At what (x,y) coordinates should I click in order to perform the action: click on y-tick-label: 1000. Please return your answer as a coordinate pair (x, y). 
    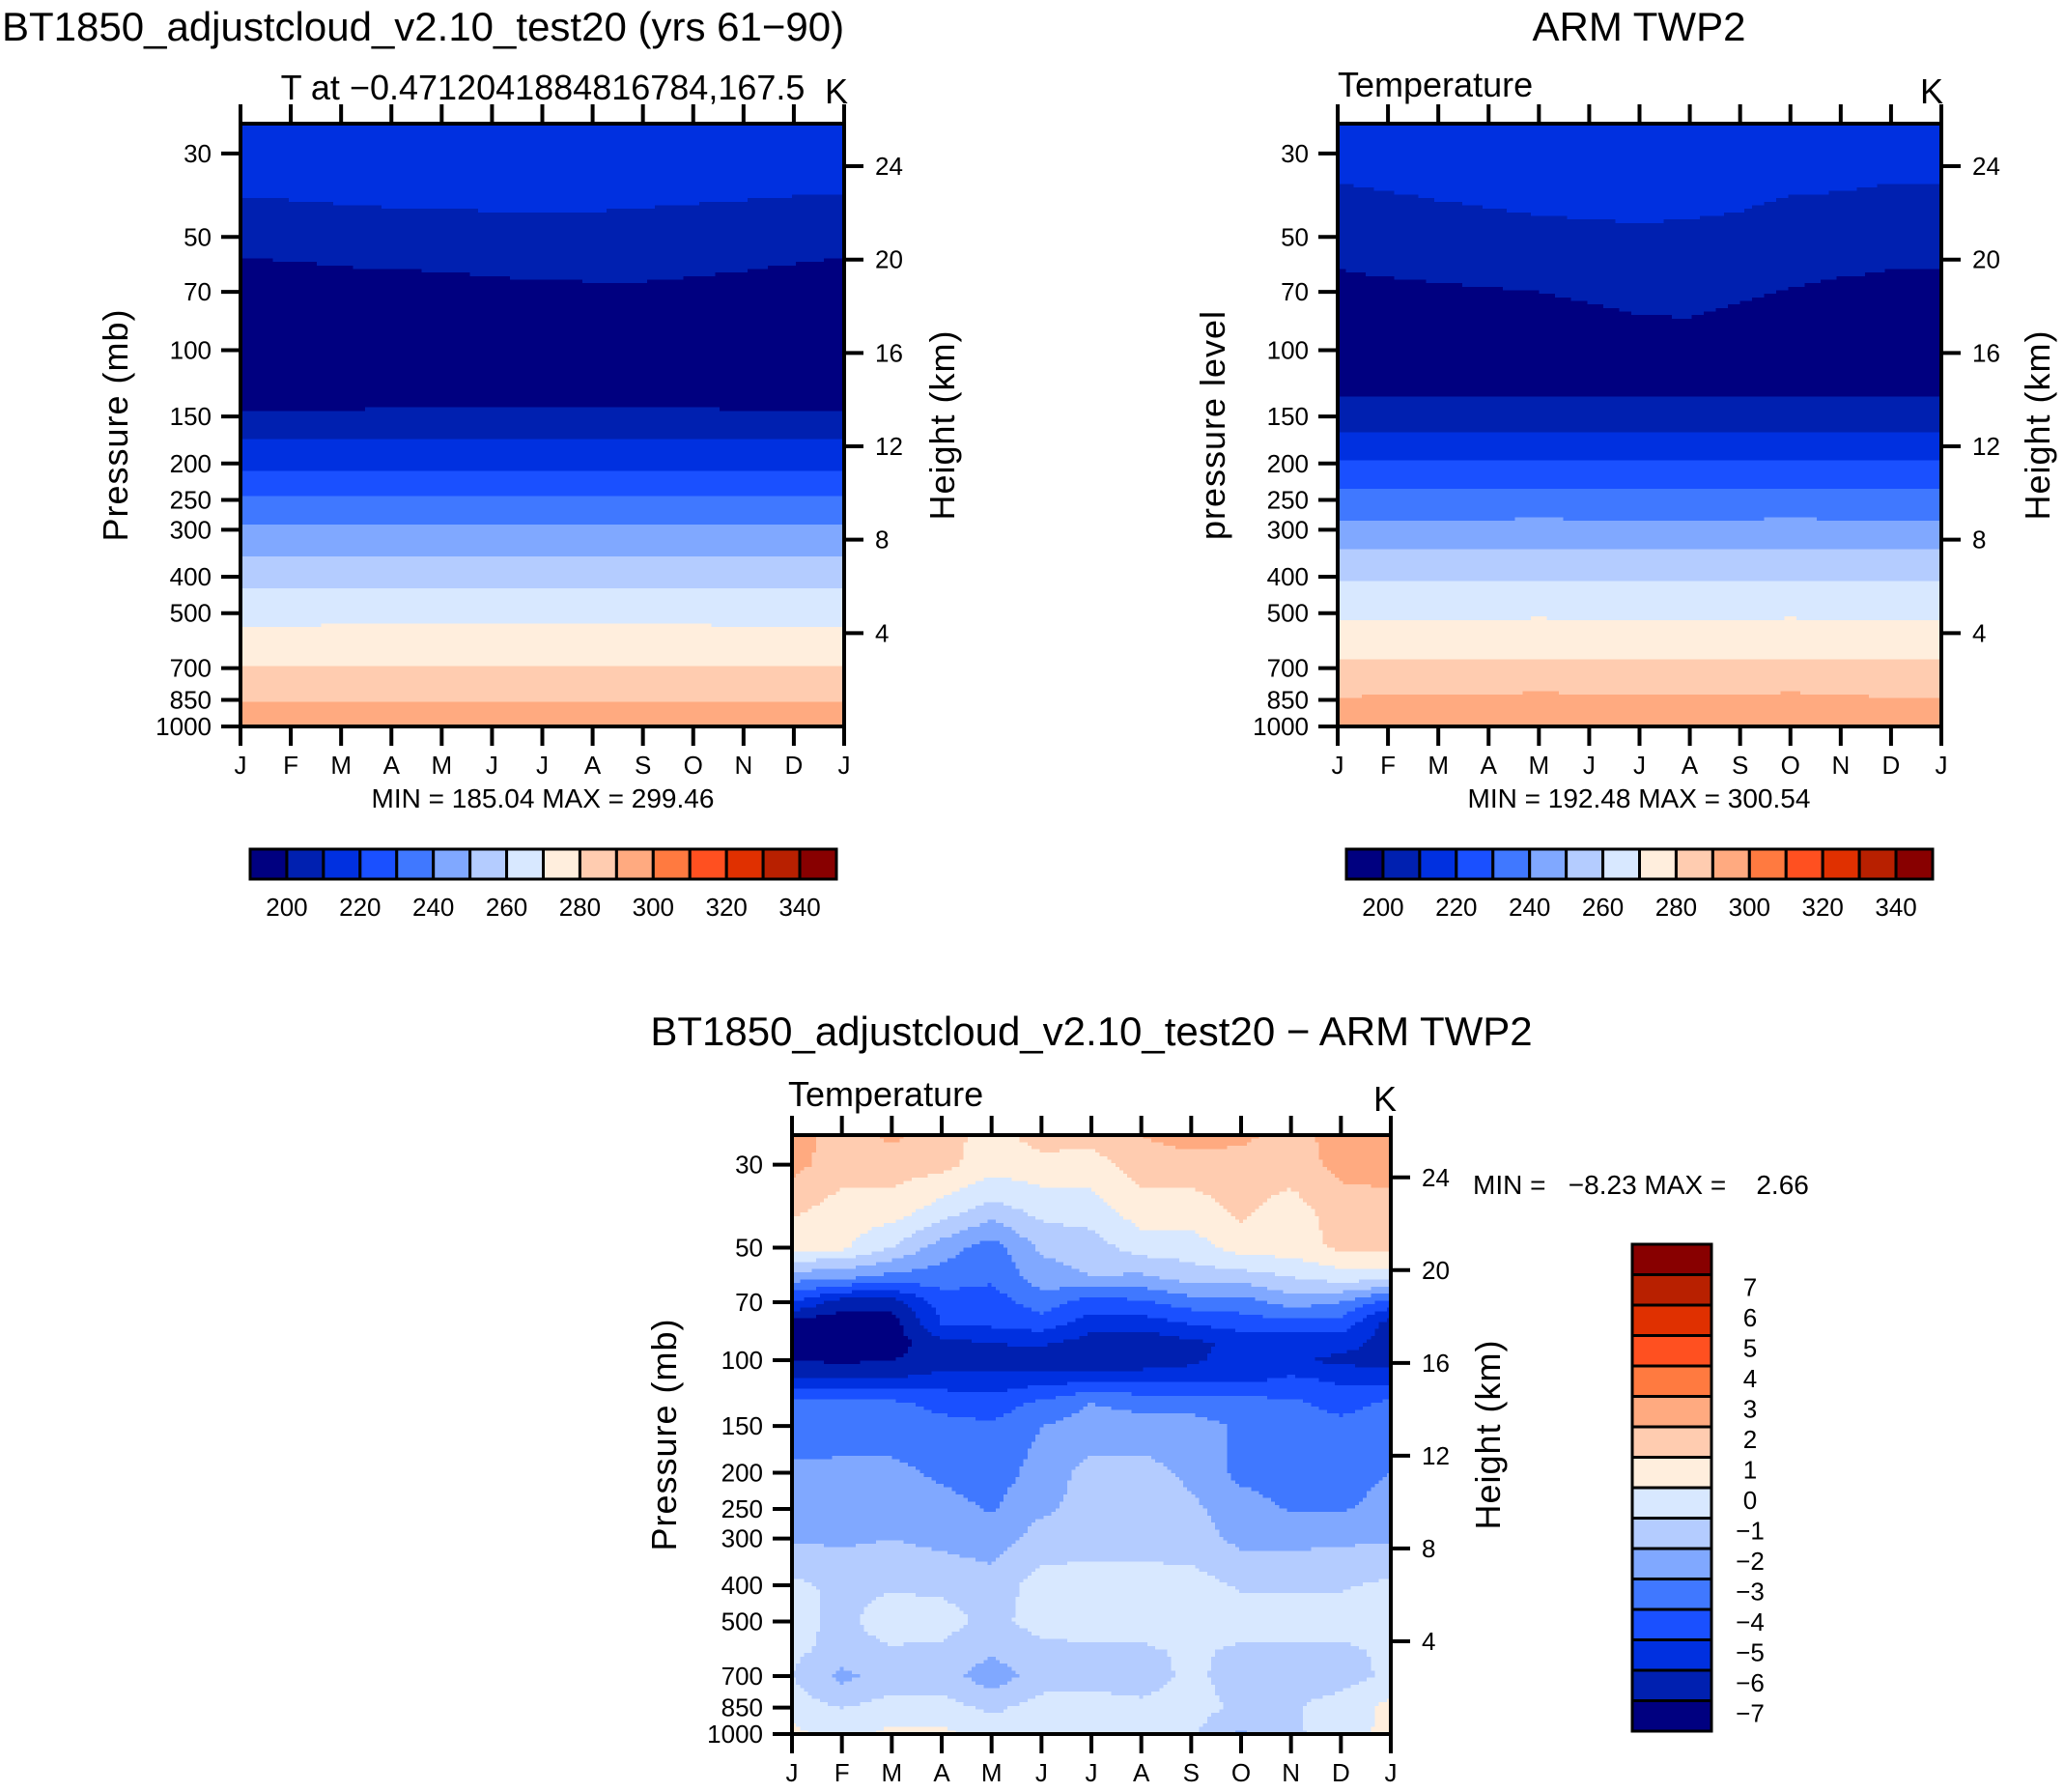
    Looking at the image, I should click on (184, 726).